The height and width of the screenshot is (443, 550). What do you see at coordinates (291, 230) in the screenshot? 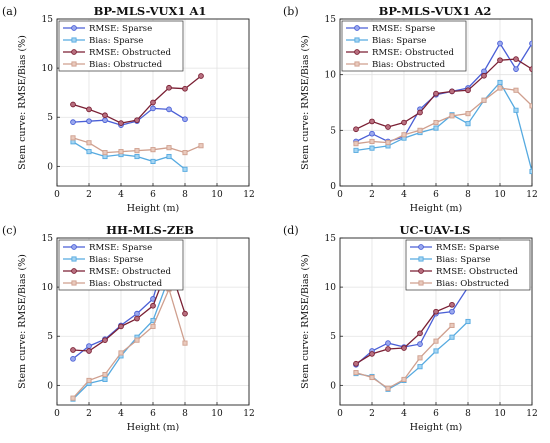
I see `panel-letter: (d)` at bounding box center [291, 230].